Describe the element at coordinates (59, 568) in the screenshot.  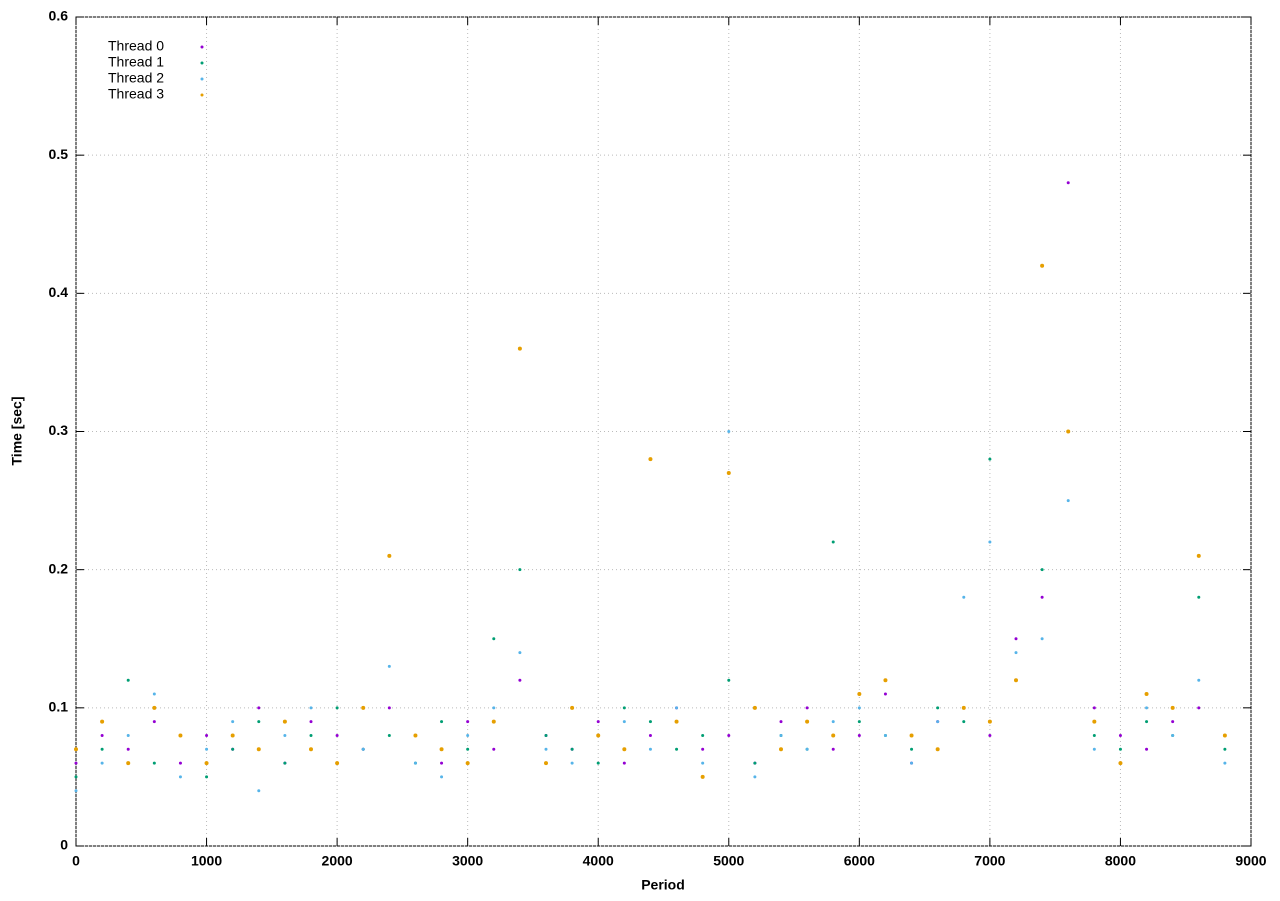
I see `y-tick-label: 0.2` at that location.